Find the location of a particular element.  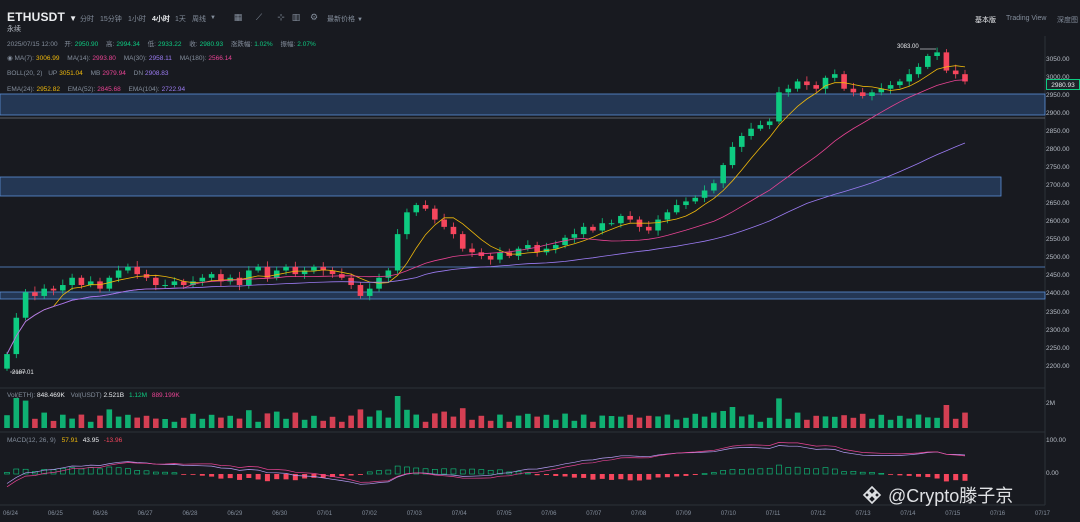

timeframe-tab: 分时 is located at coordinates (87, 19).